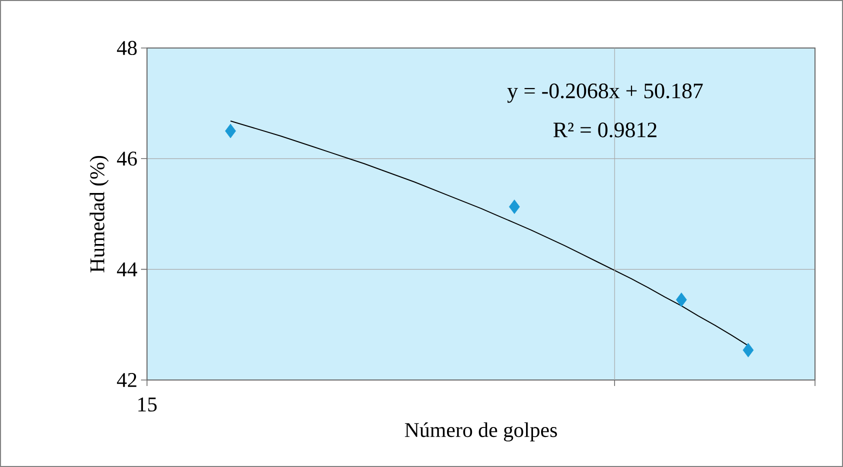  Describe the element at coordinates (605, 93) in the screenshot. I see `annotation: y = -0.2068x + 50.187` at that location.